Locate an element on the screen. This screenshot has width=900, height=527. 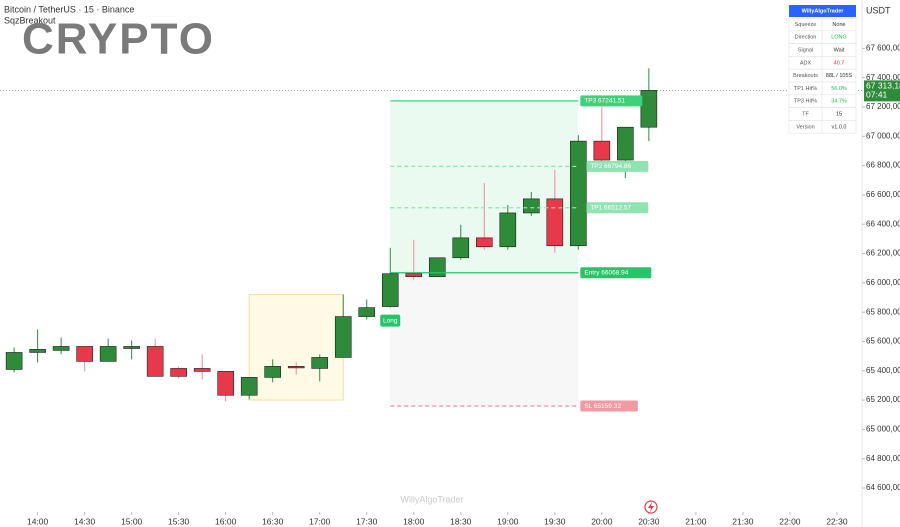
level-label: SL 65159.32 is located at coordinates (602, 406).